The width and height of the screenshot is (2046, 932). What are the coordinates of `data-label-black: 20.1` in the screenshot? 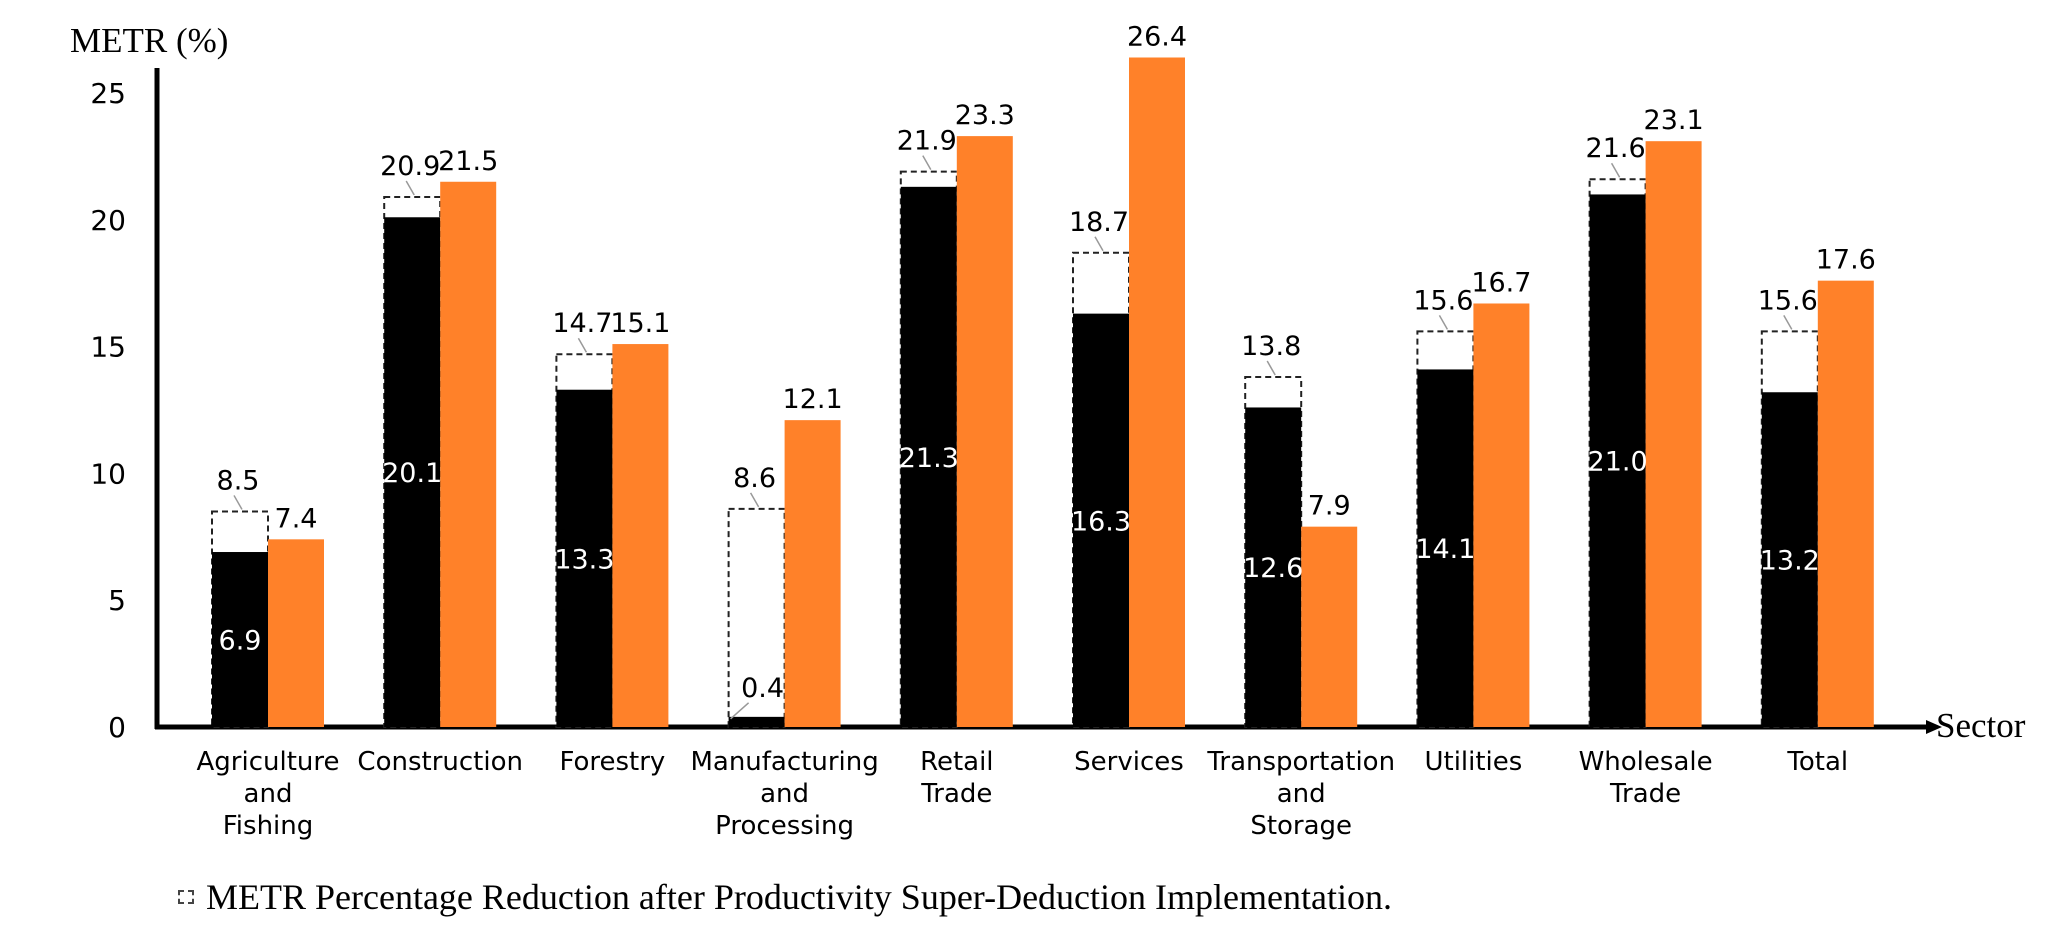 It's located at (412, 473).